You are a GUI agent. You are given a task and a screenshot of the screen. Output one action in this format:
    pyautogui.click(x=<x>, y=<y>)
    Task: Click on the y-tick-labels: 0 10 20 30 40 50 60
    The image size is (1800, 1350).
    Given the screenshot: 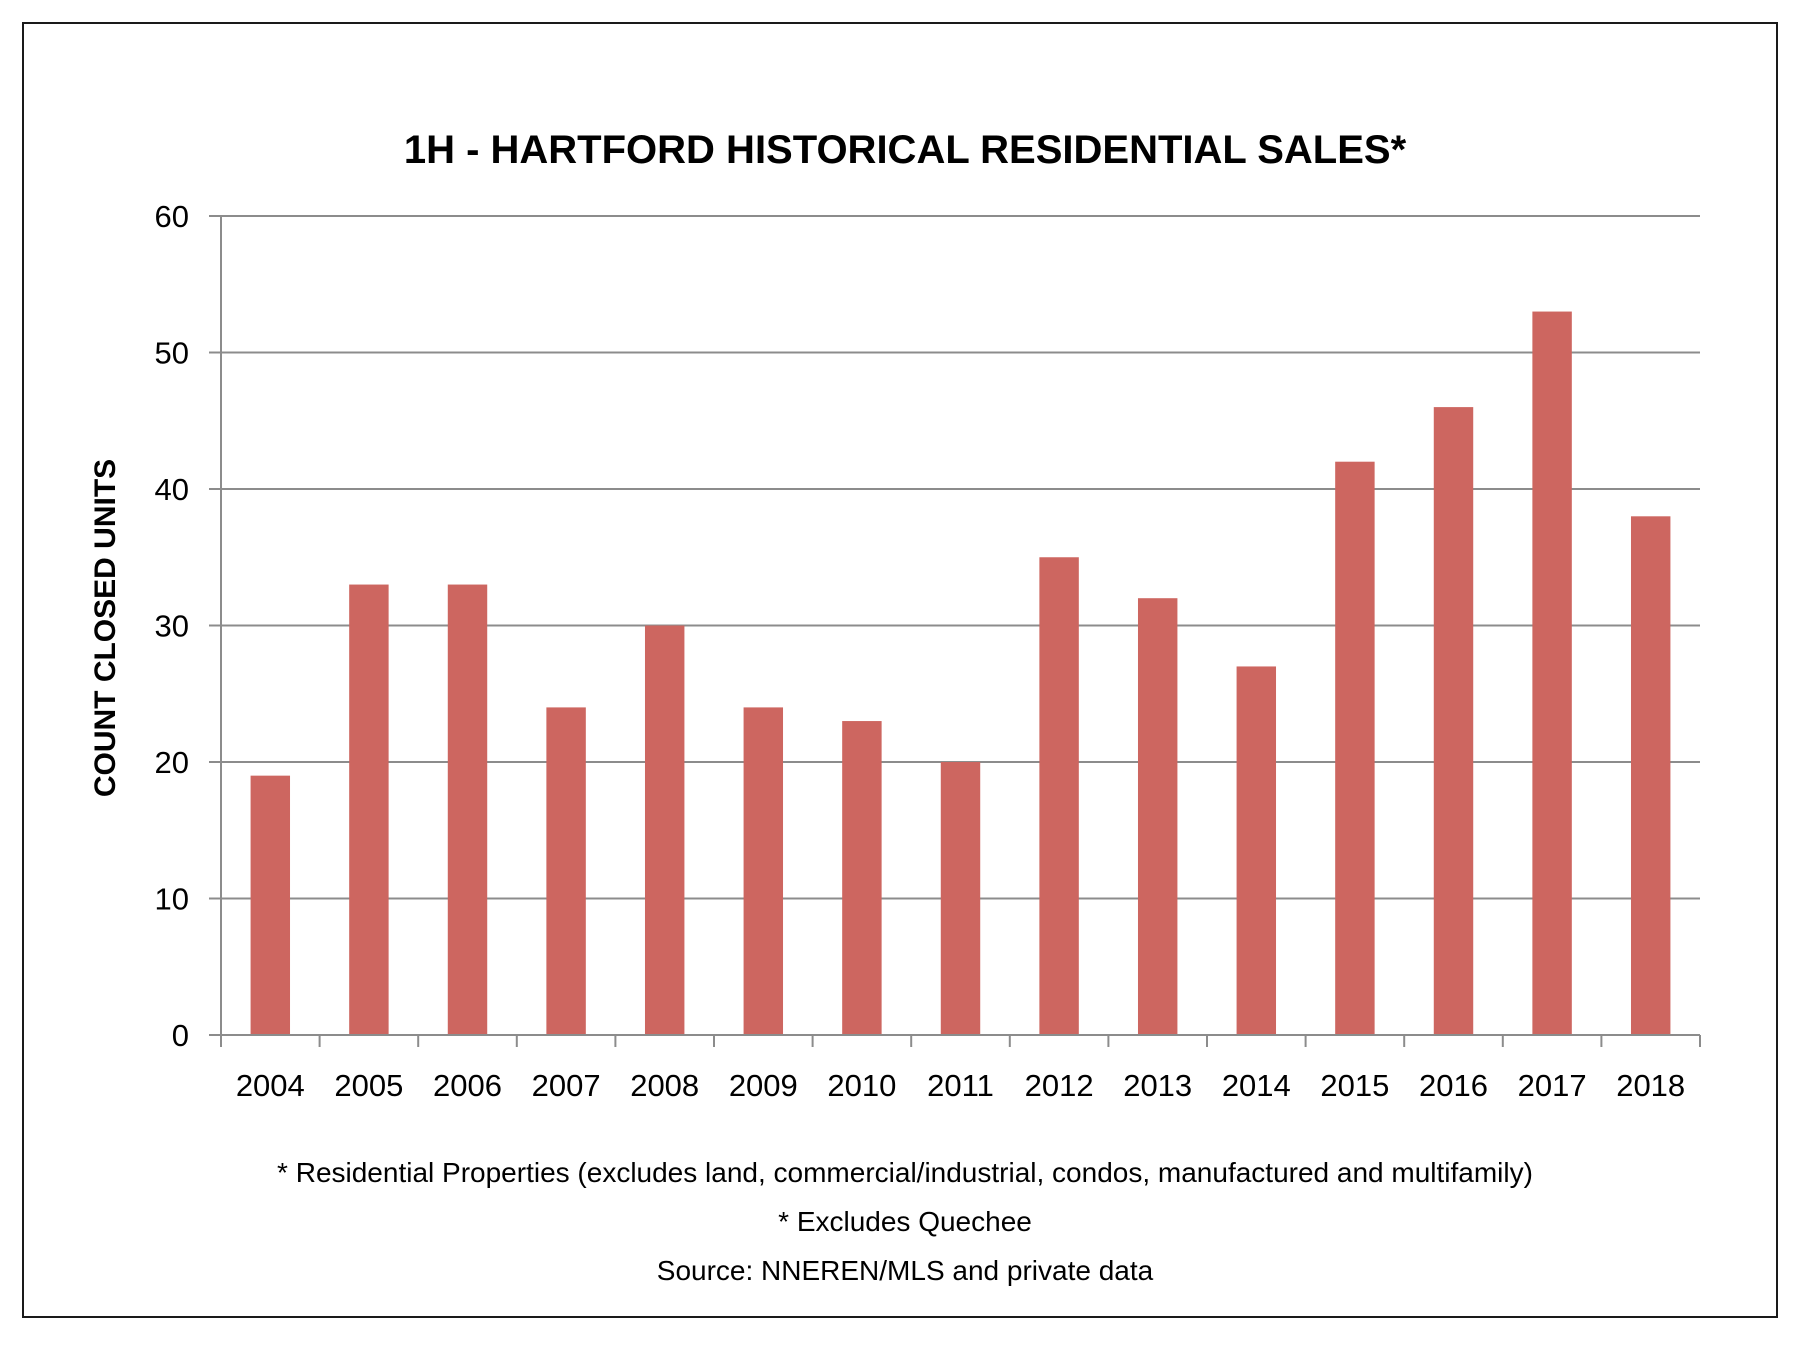 What is the action you would take?
    pyautogui.click(x=172, y=626)
    